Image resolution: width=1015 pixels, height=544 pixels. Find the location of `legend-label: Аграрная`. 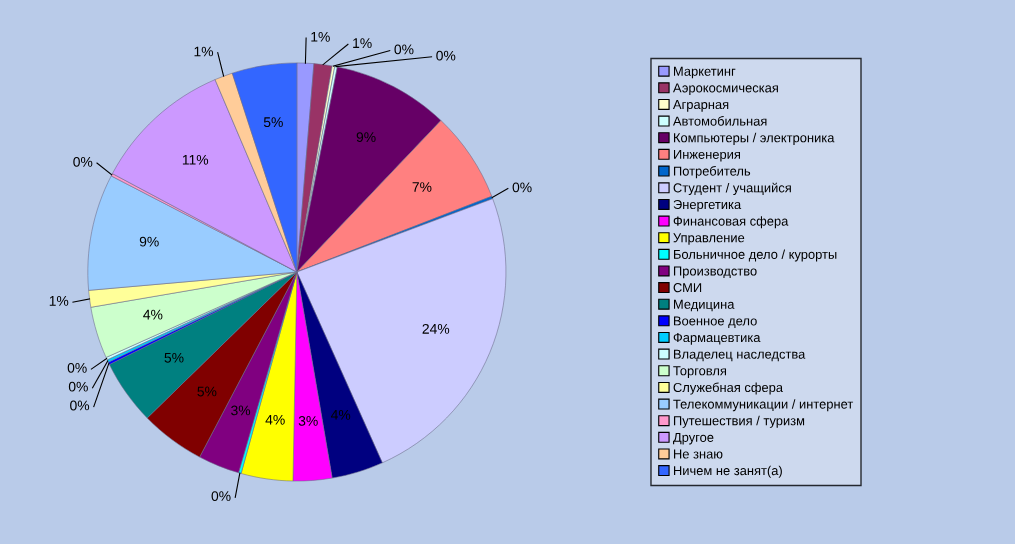

legend-label: Аграрная is located at coordinates (700, 106).